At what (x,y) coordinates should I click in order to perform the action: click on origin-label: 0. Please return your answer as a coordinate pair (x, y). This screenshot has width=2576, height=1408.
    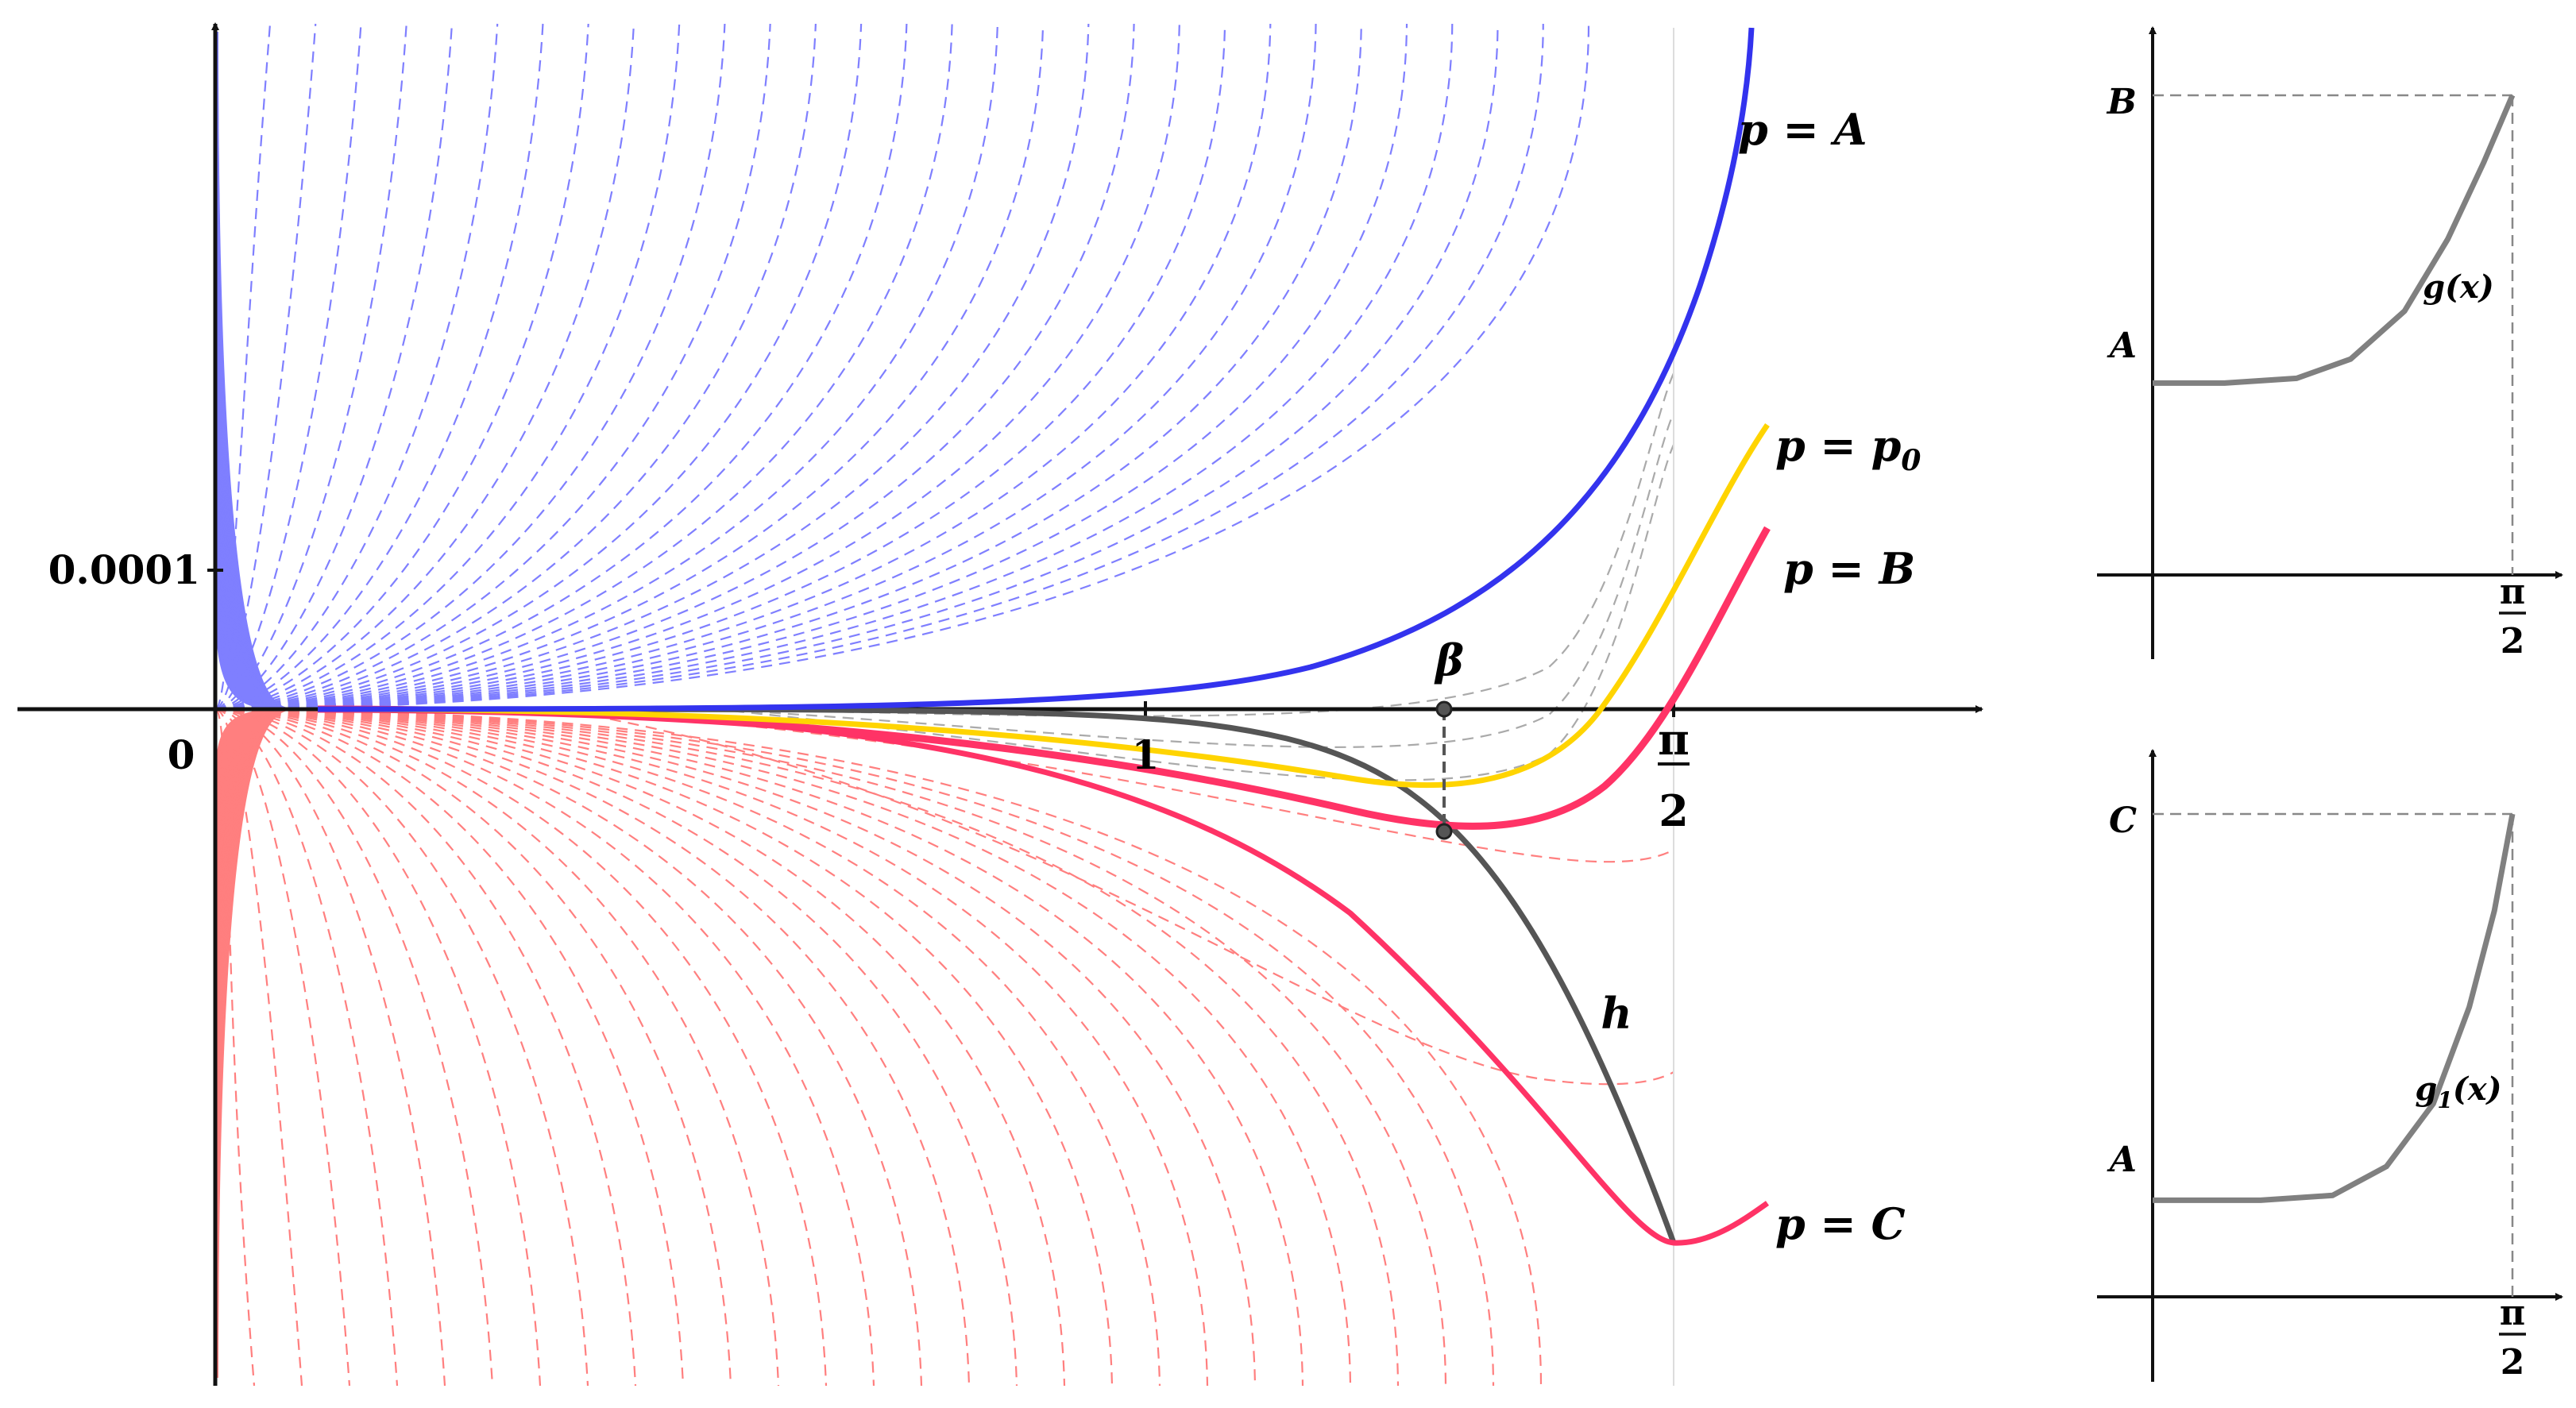
    Looking at the image, I should click on (182, 754).